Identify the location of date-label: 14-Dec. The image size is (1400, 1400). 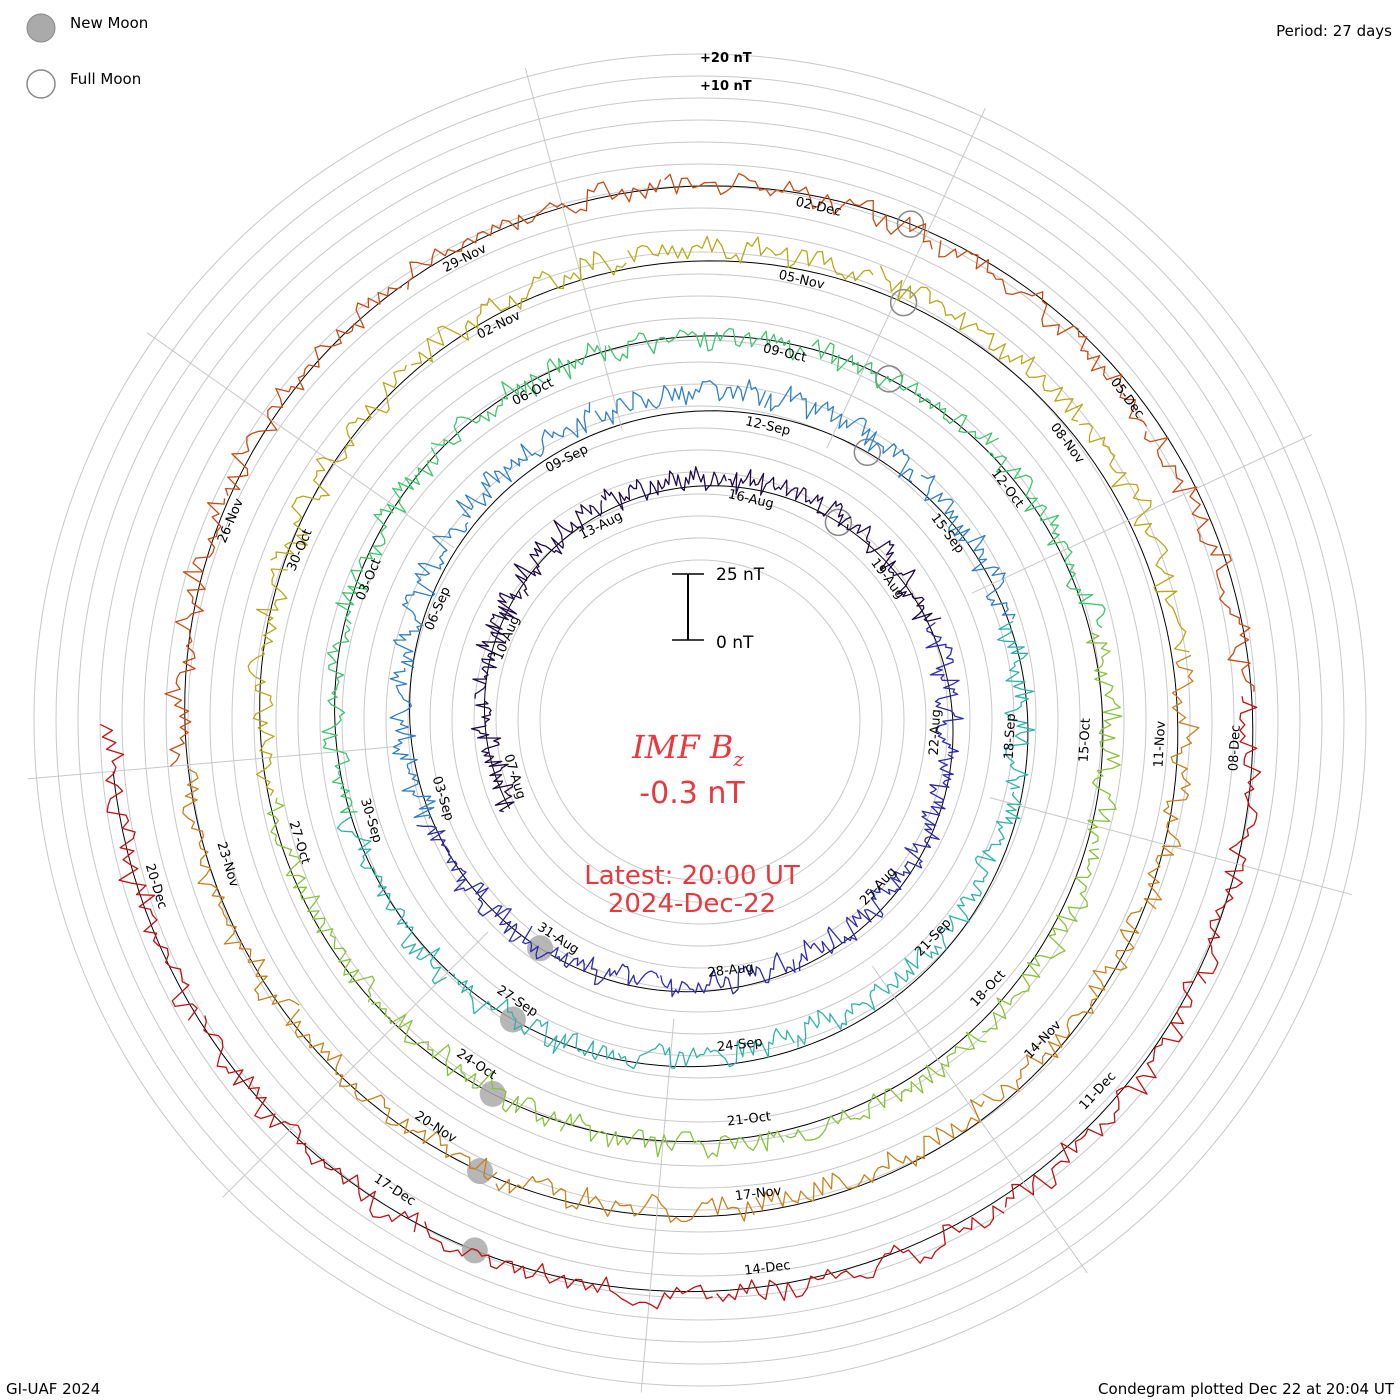
(767, 1268).